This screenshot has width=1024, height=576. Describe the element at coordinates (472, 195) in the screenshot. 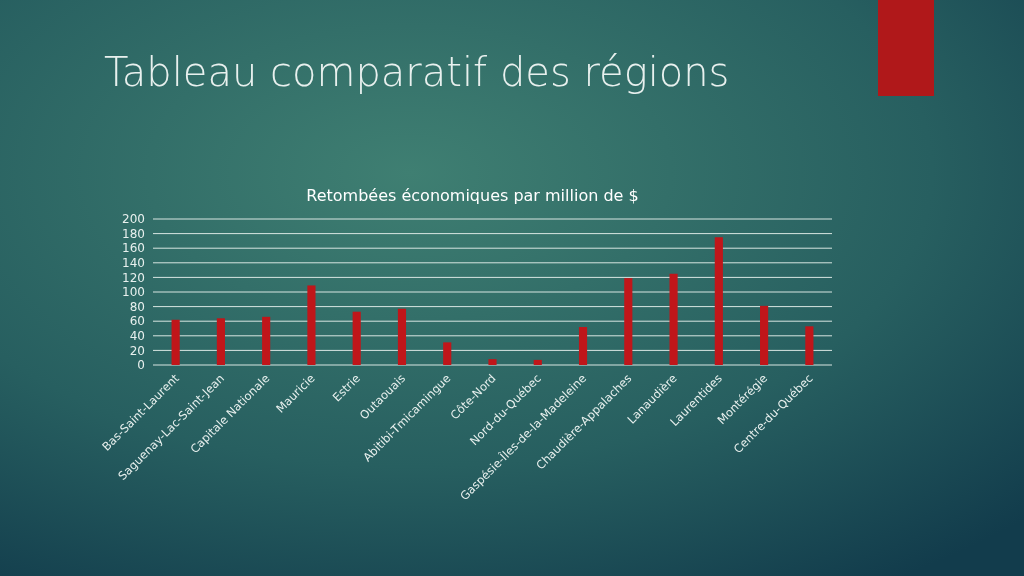

I see `chart-subtitle: Retombées économiques par million de $` at that location.